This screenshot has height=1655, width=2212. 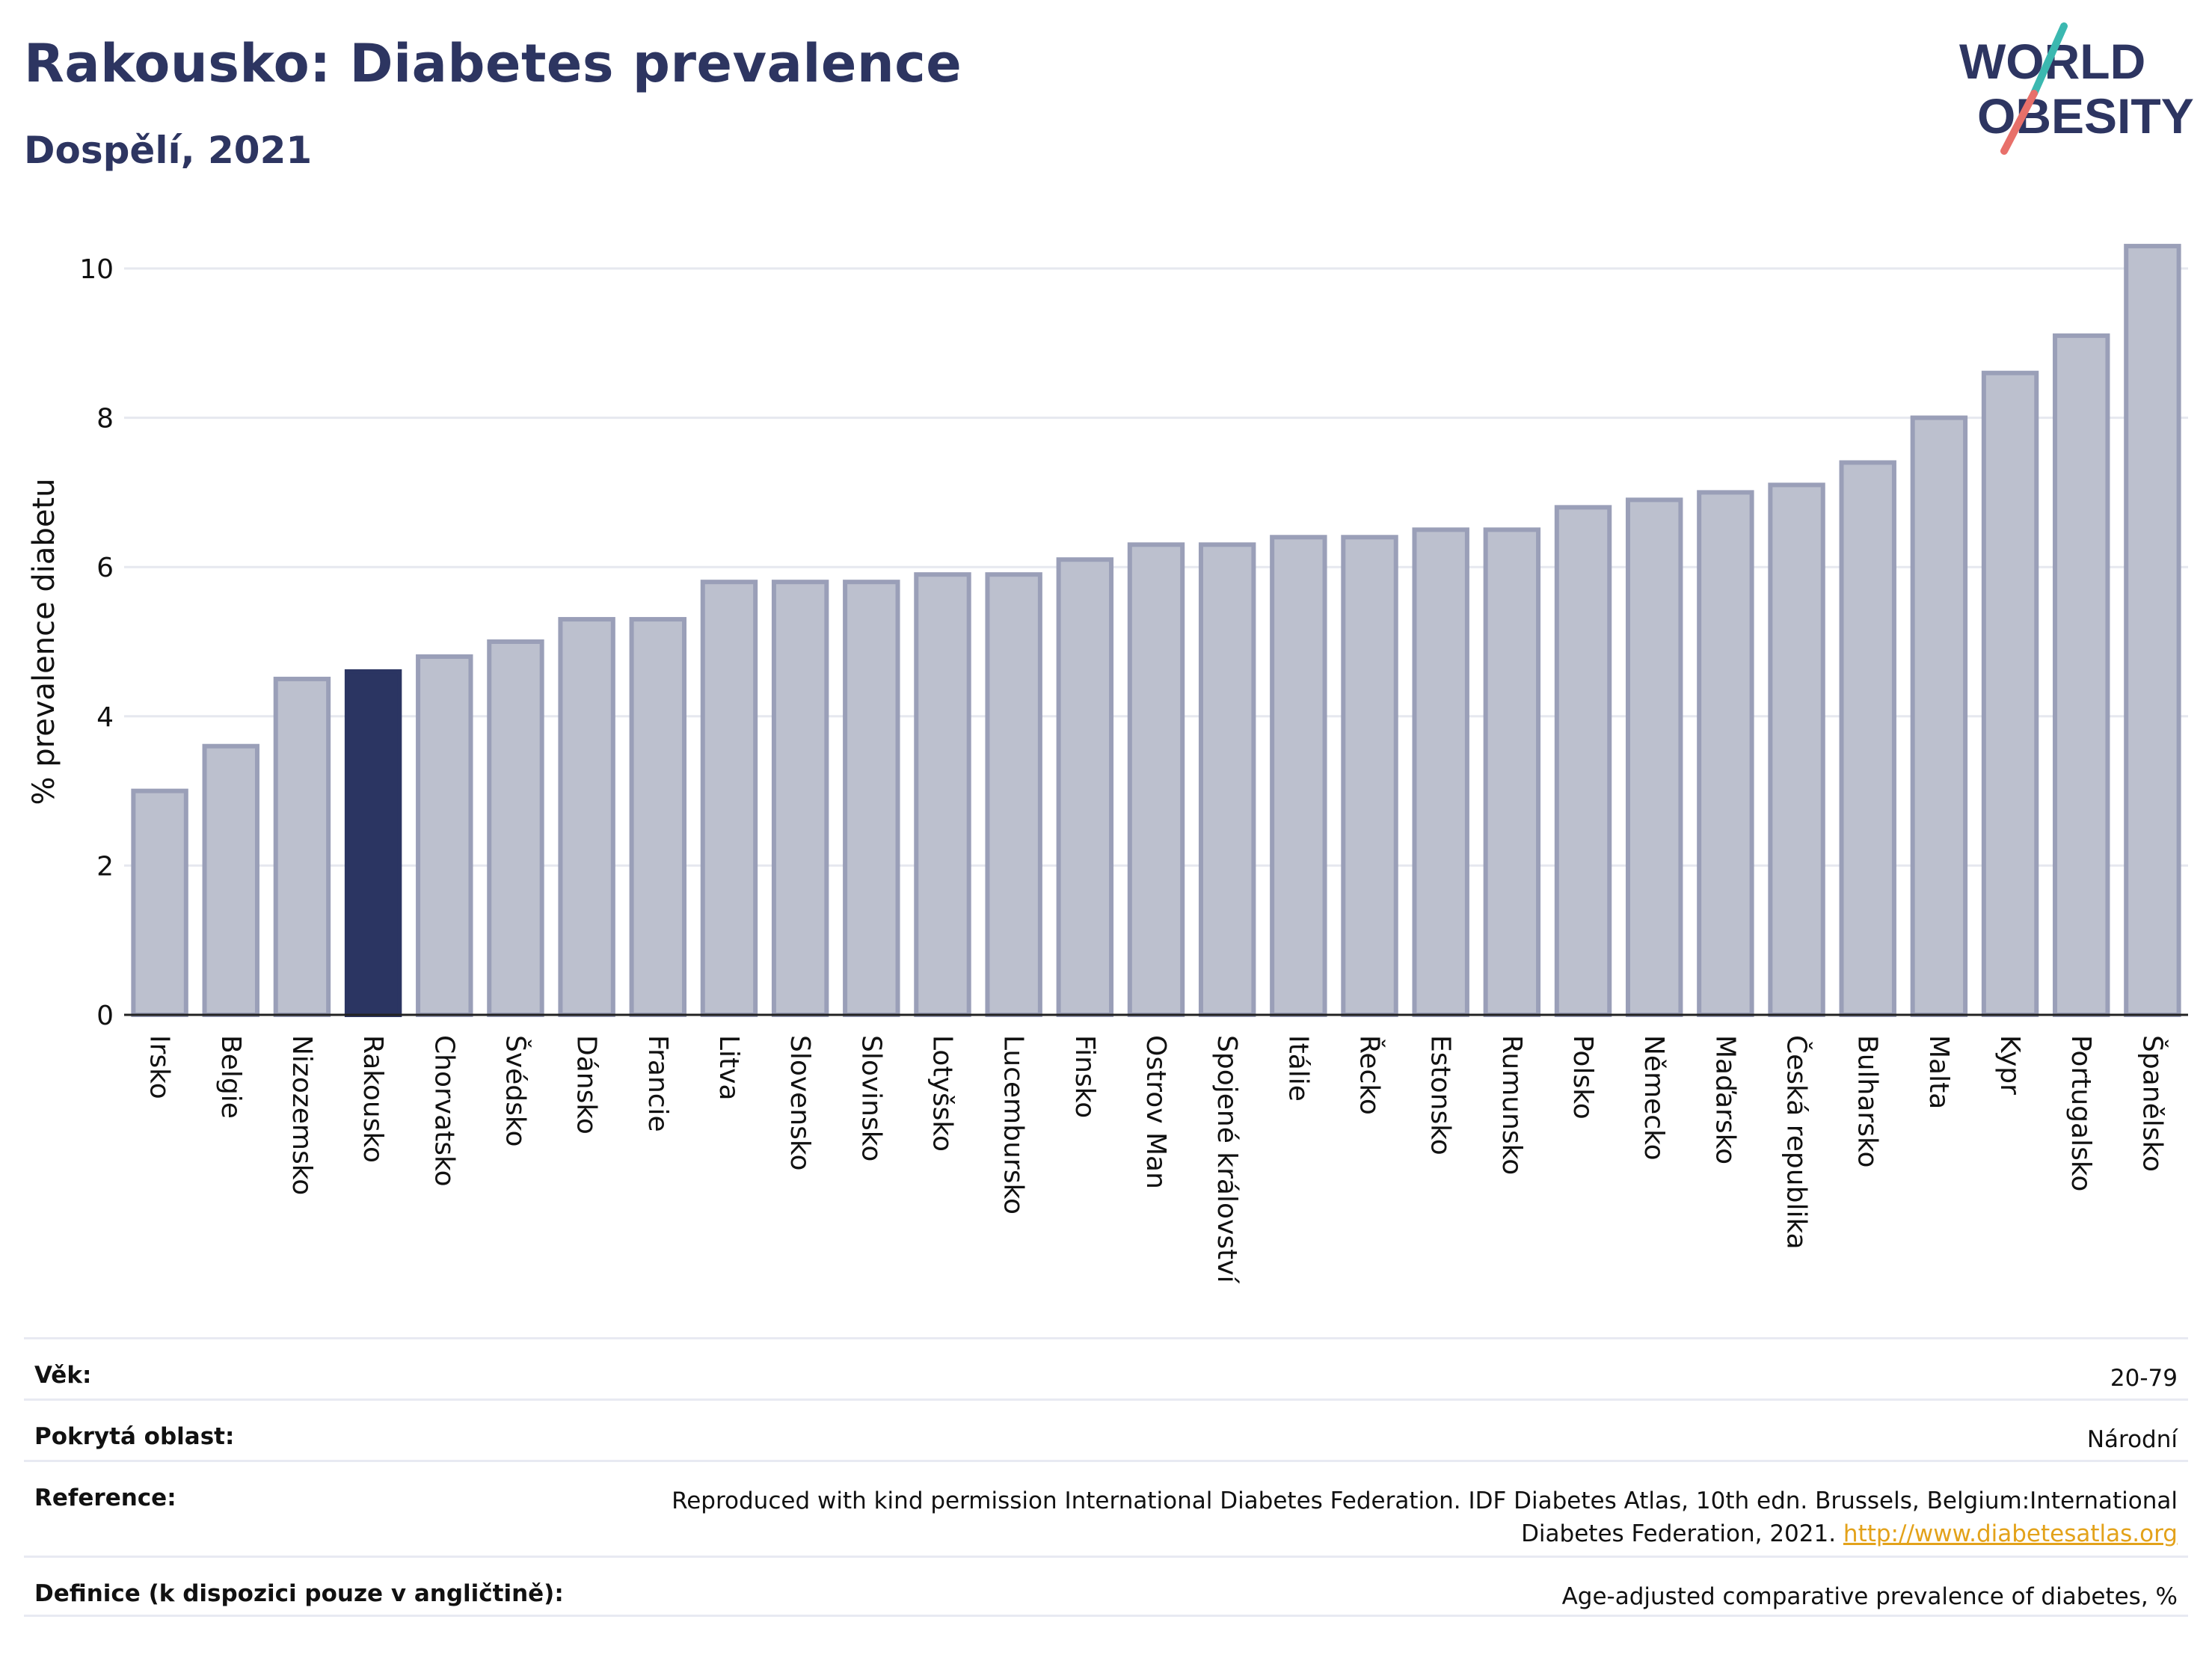 I want to click on x-tick-label: Irsko, so click(x=159, y=1067).